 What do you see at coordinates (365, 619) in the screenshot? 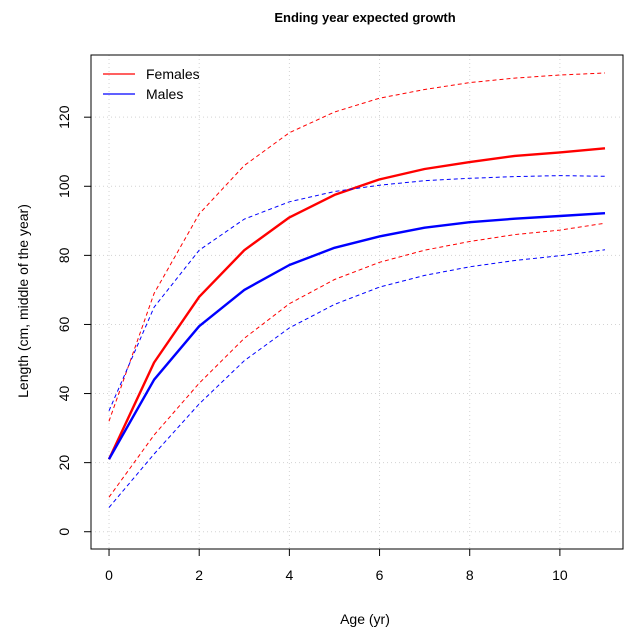
I see `x-axis-label: Age (yr)` at bounding box center [365, 619].